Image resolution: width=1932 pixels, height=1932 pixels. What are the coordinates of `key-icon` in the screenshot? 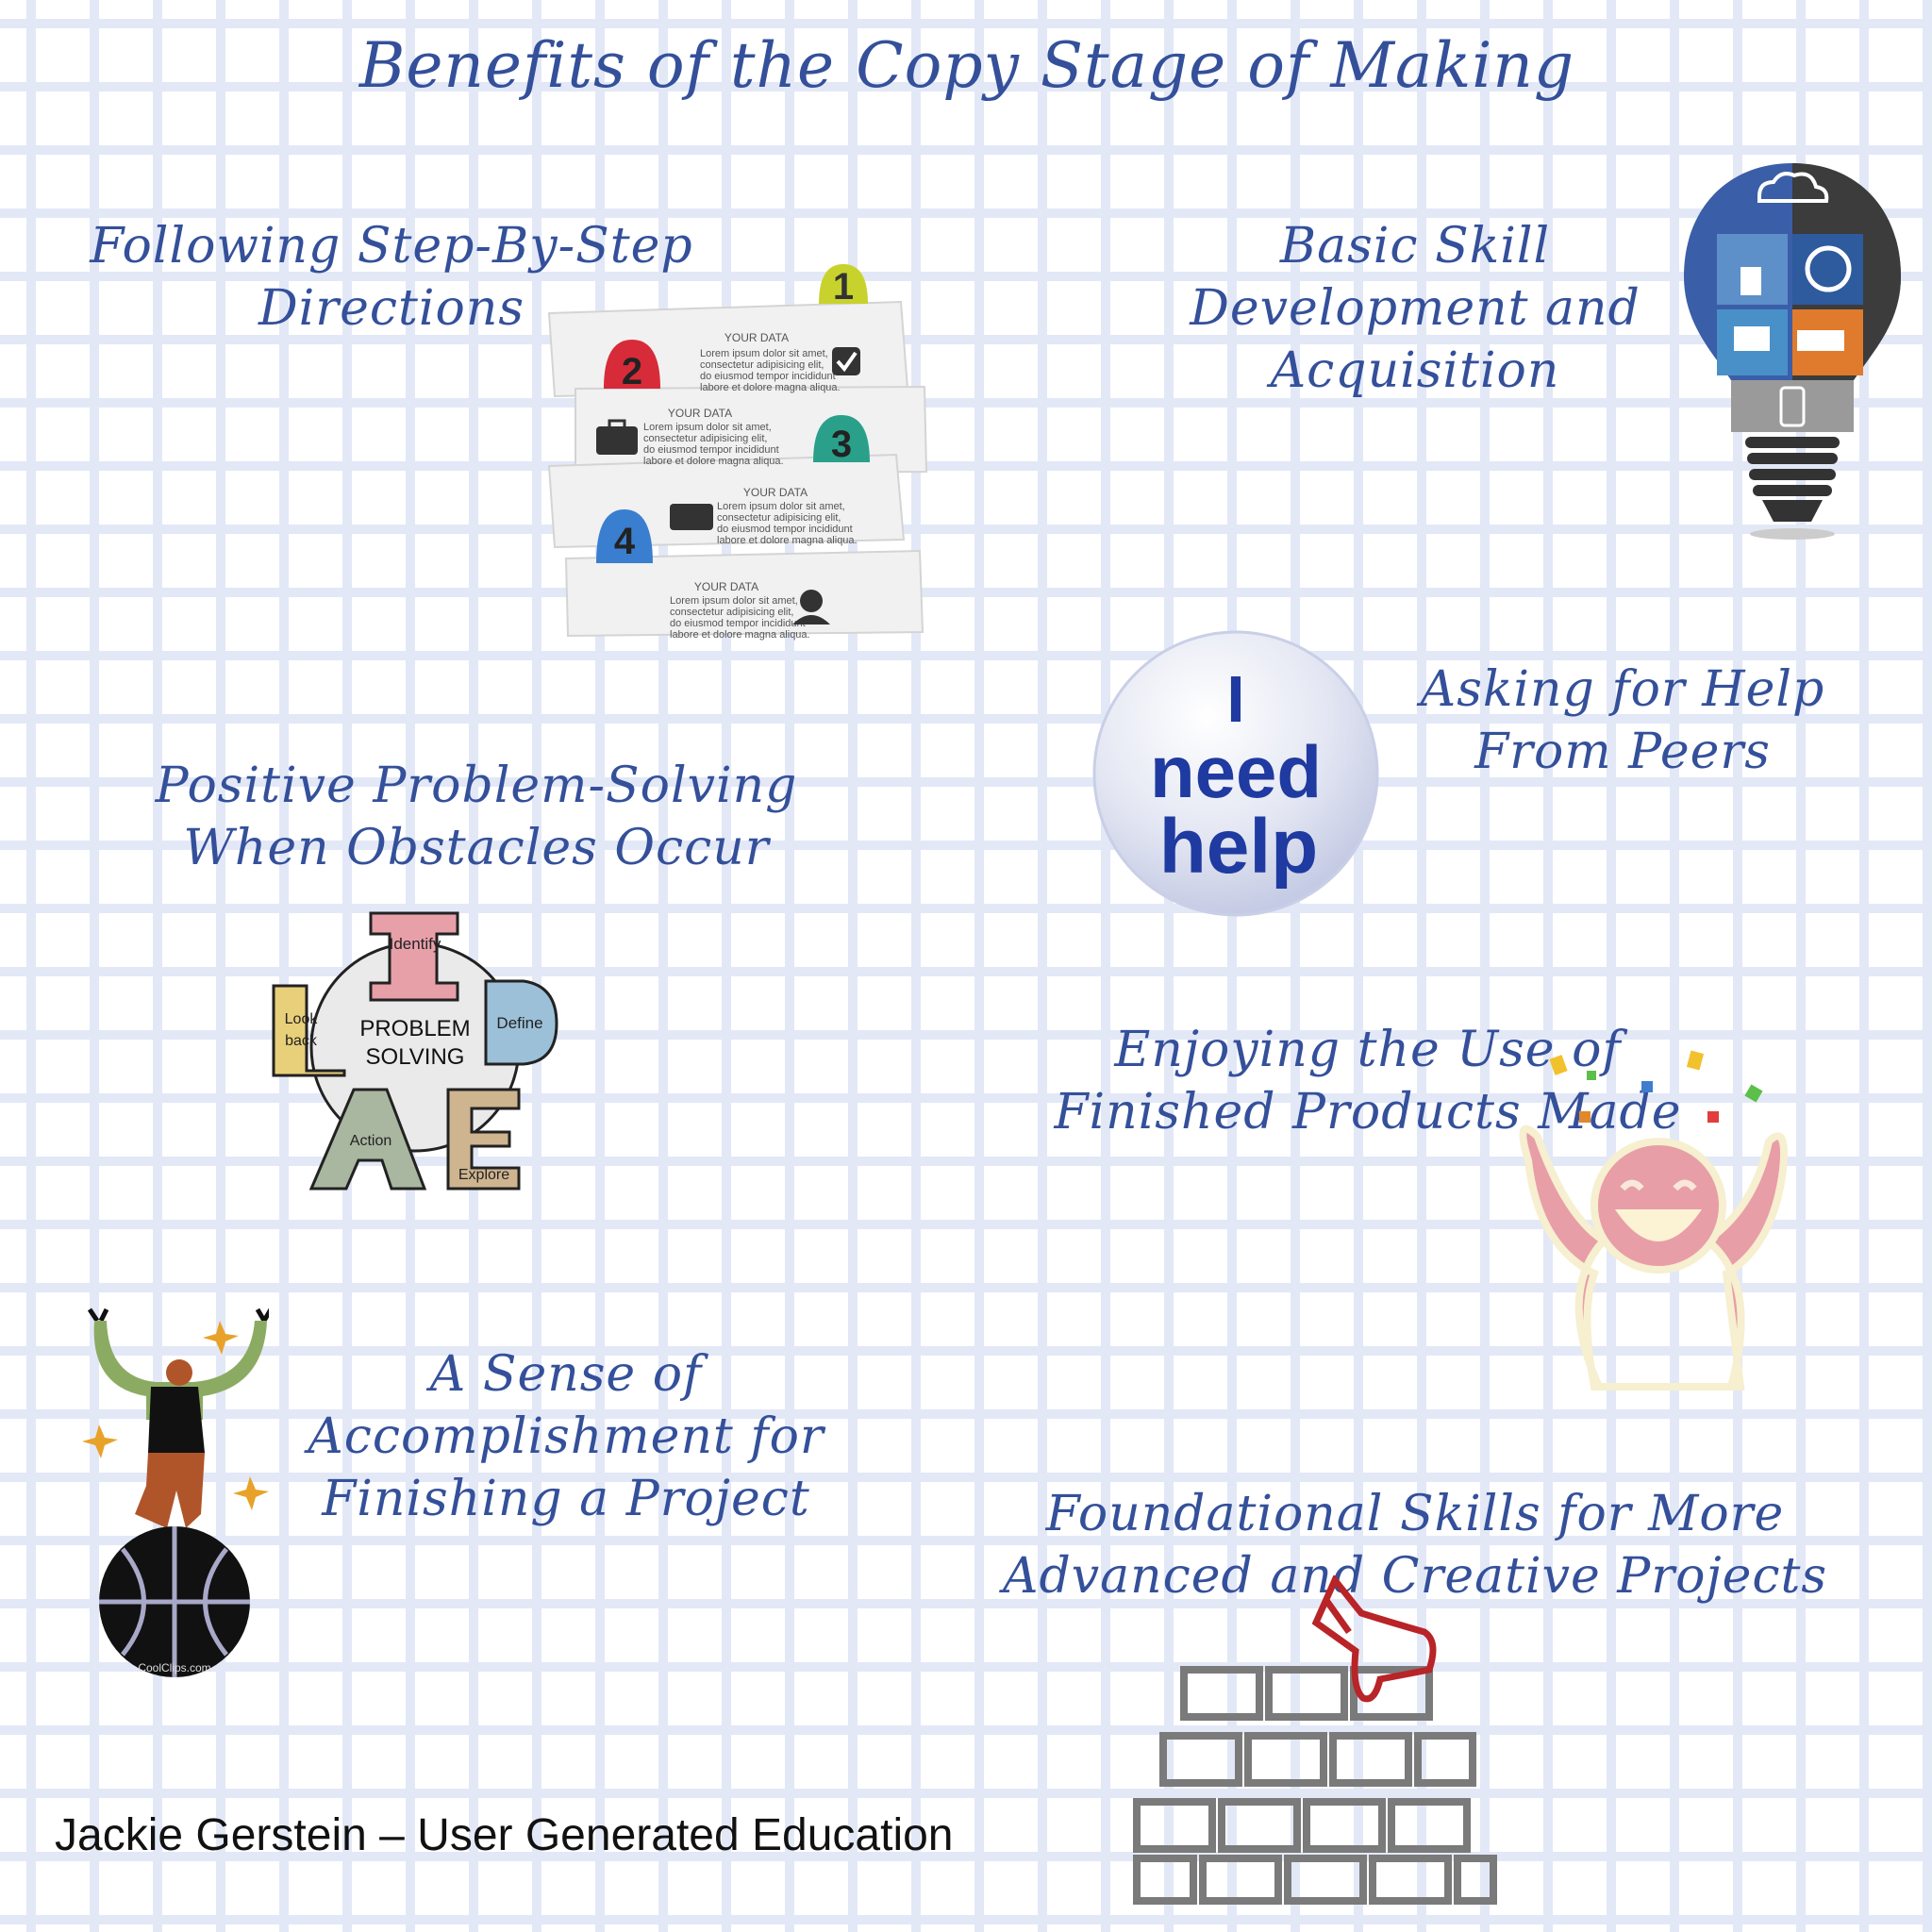 It's located at (692, 517).